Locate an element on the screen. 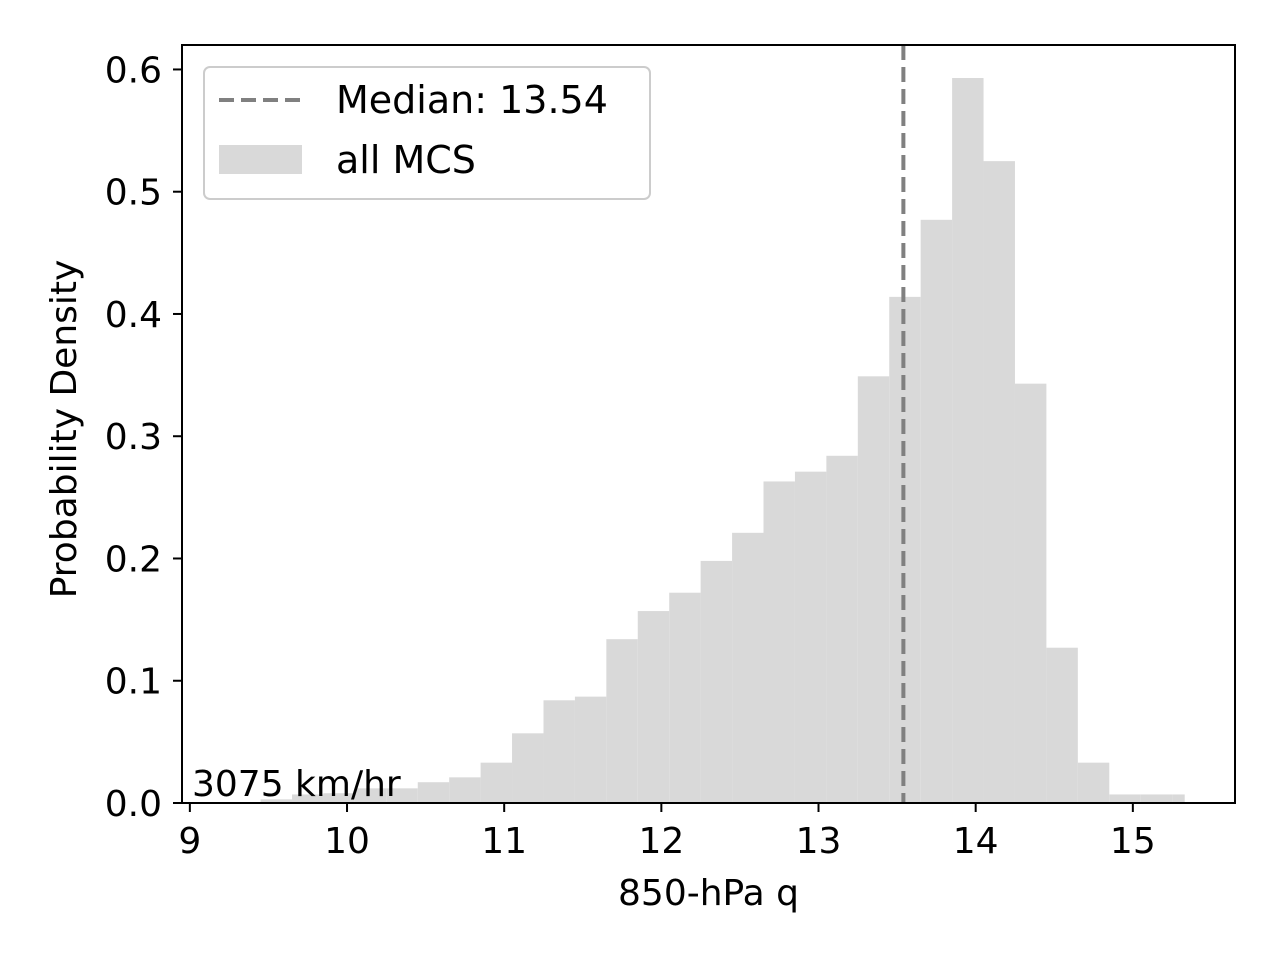 The width and height of the screenshot is (1280, 960). y-tick-label: 0.0 is located at coordinates (133, 804).